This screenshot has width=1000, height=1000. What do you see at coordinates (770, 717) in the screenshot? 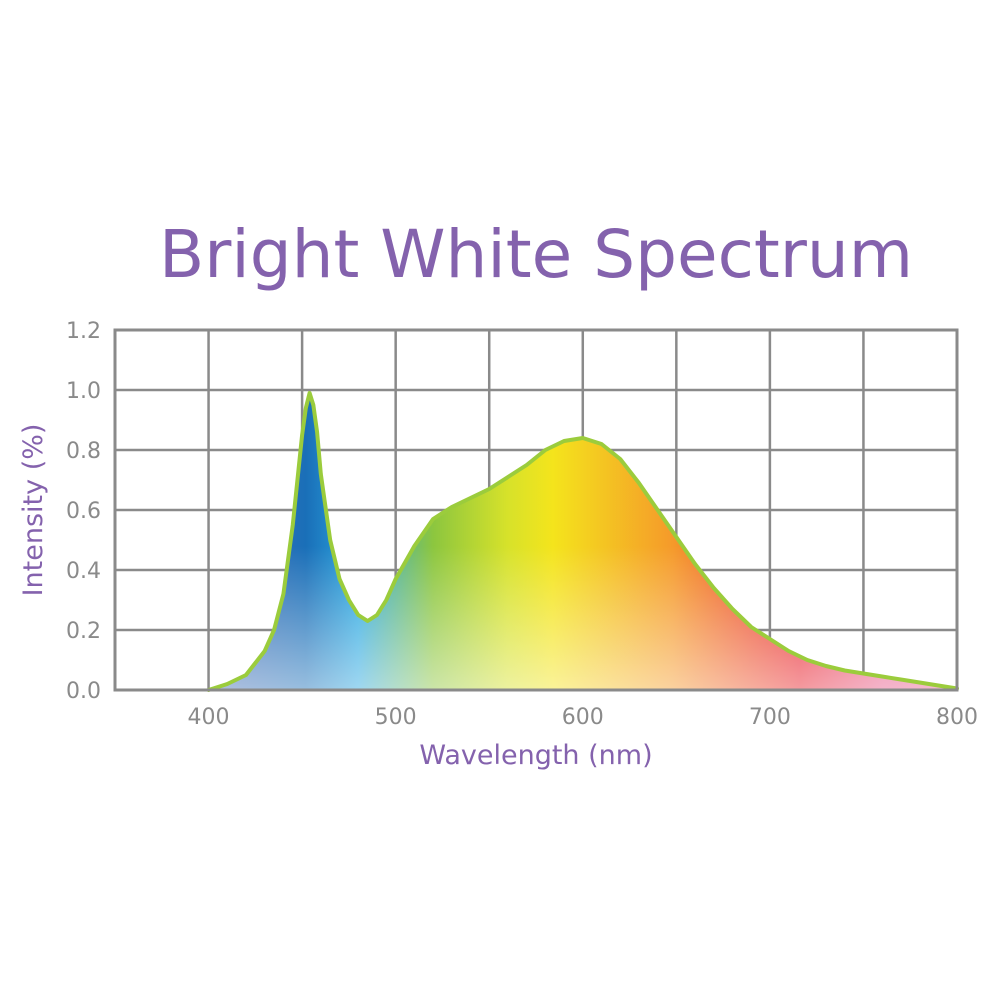
I see `x-tick-label: 700` at bounding box center [770, 717].